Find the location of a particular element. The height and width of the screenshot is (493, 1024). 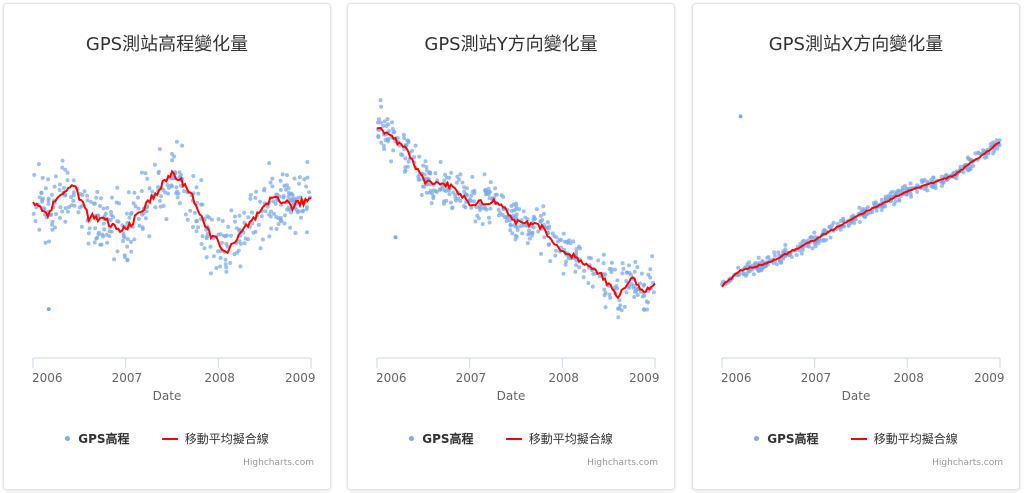

moving-average-line is located at coordinates (516, 213).